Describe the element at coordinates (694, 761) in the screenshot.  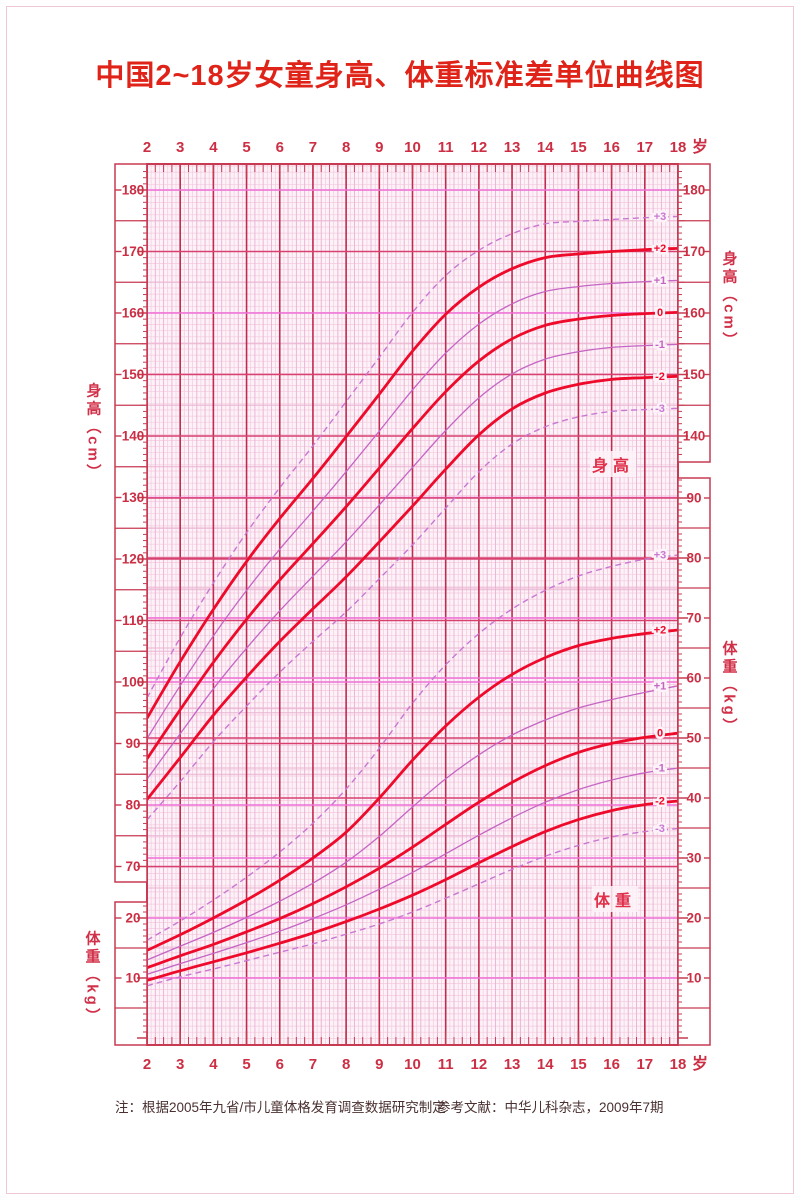
I see `right-weight-ruler: 90 80 70 60 50 40 30 20 10` at that location.